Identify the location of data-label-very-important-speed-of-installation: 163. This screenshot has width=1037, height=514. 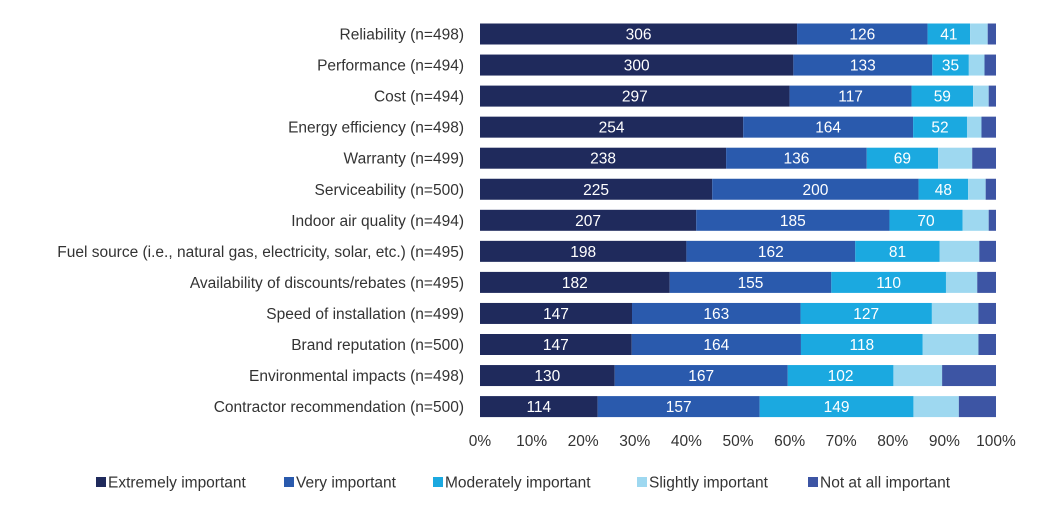
(716, 314).